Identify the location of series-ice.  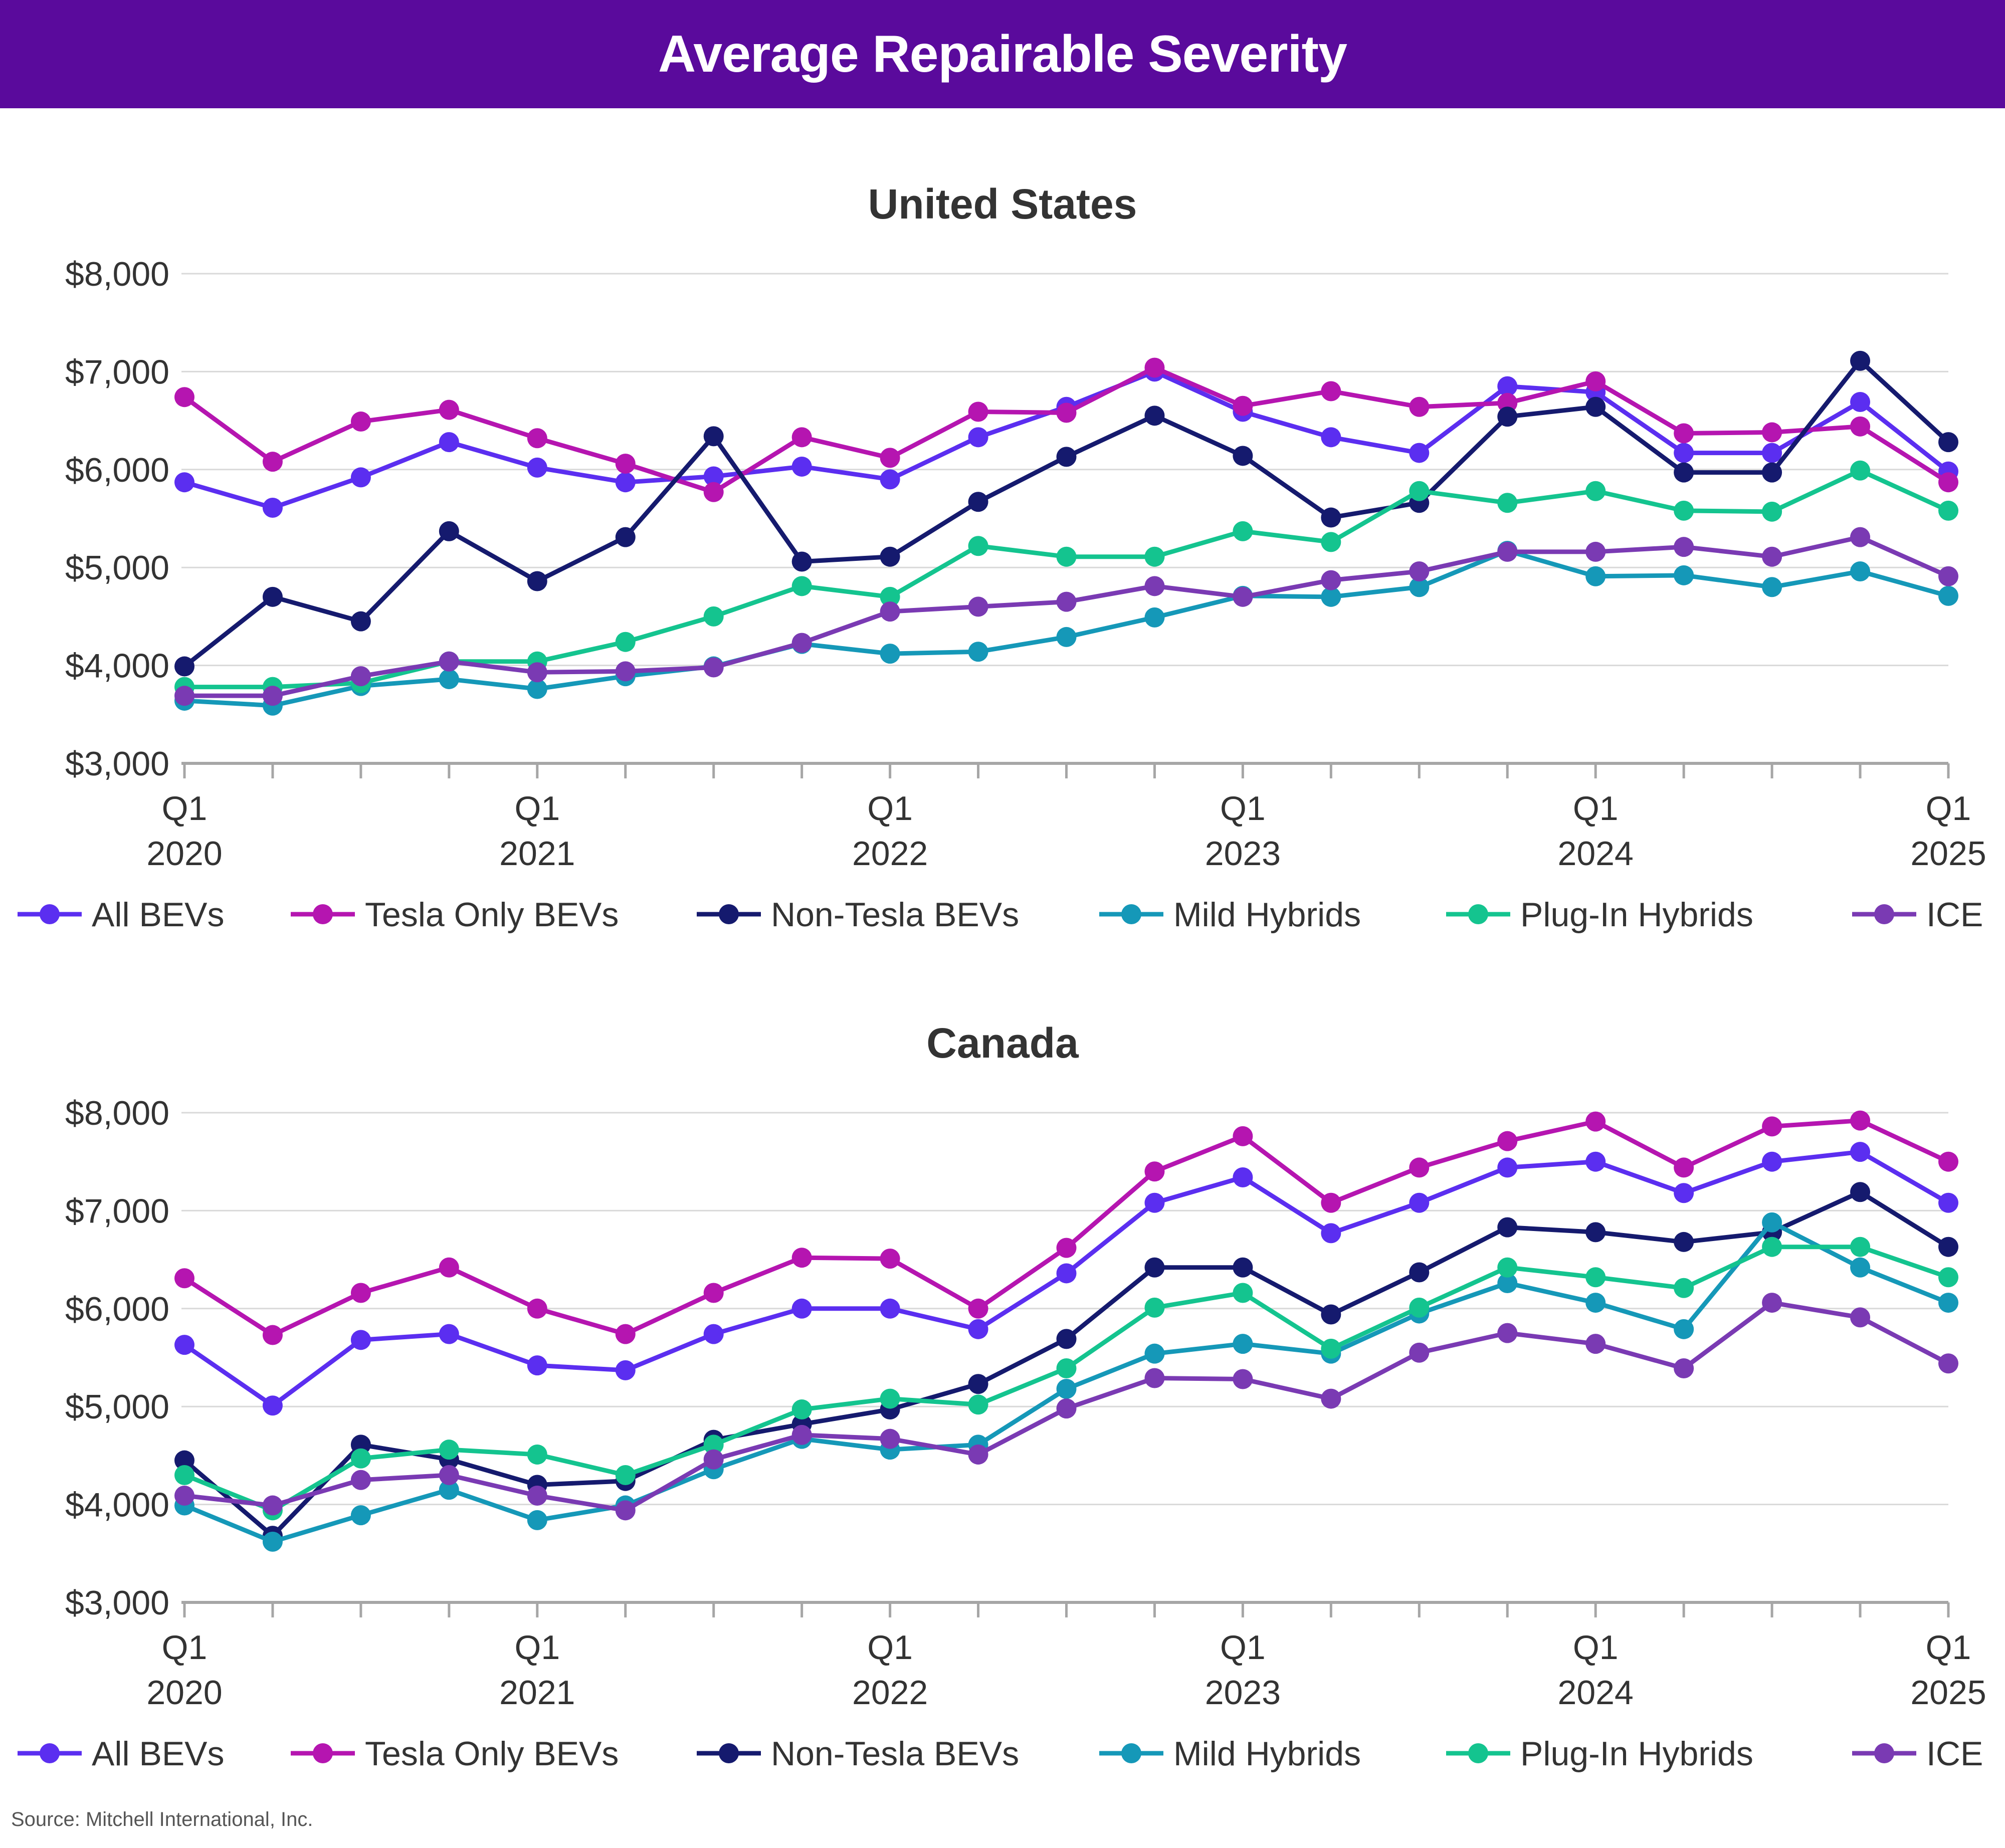
(1066, 616).